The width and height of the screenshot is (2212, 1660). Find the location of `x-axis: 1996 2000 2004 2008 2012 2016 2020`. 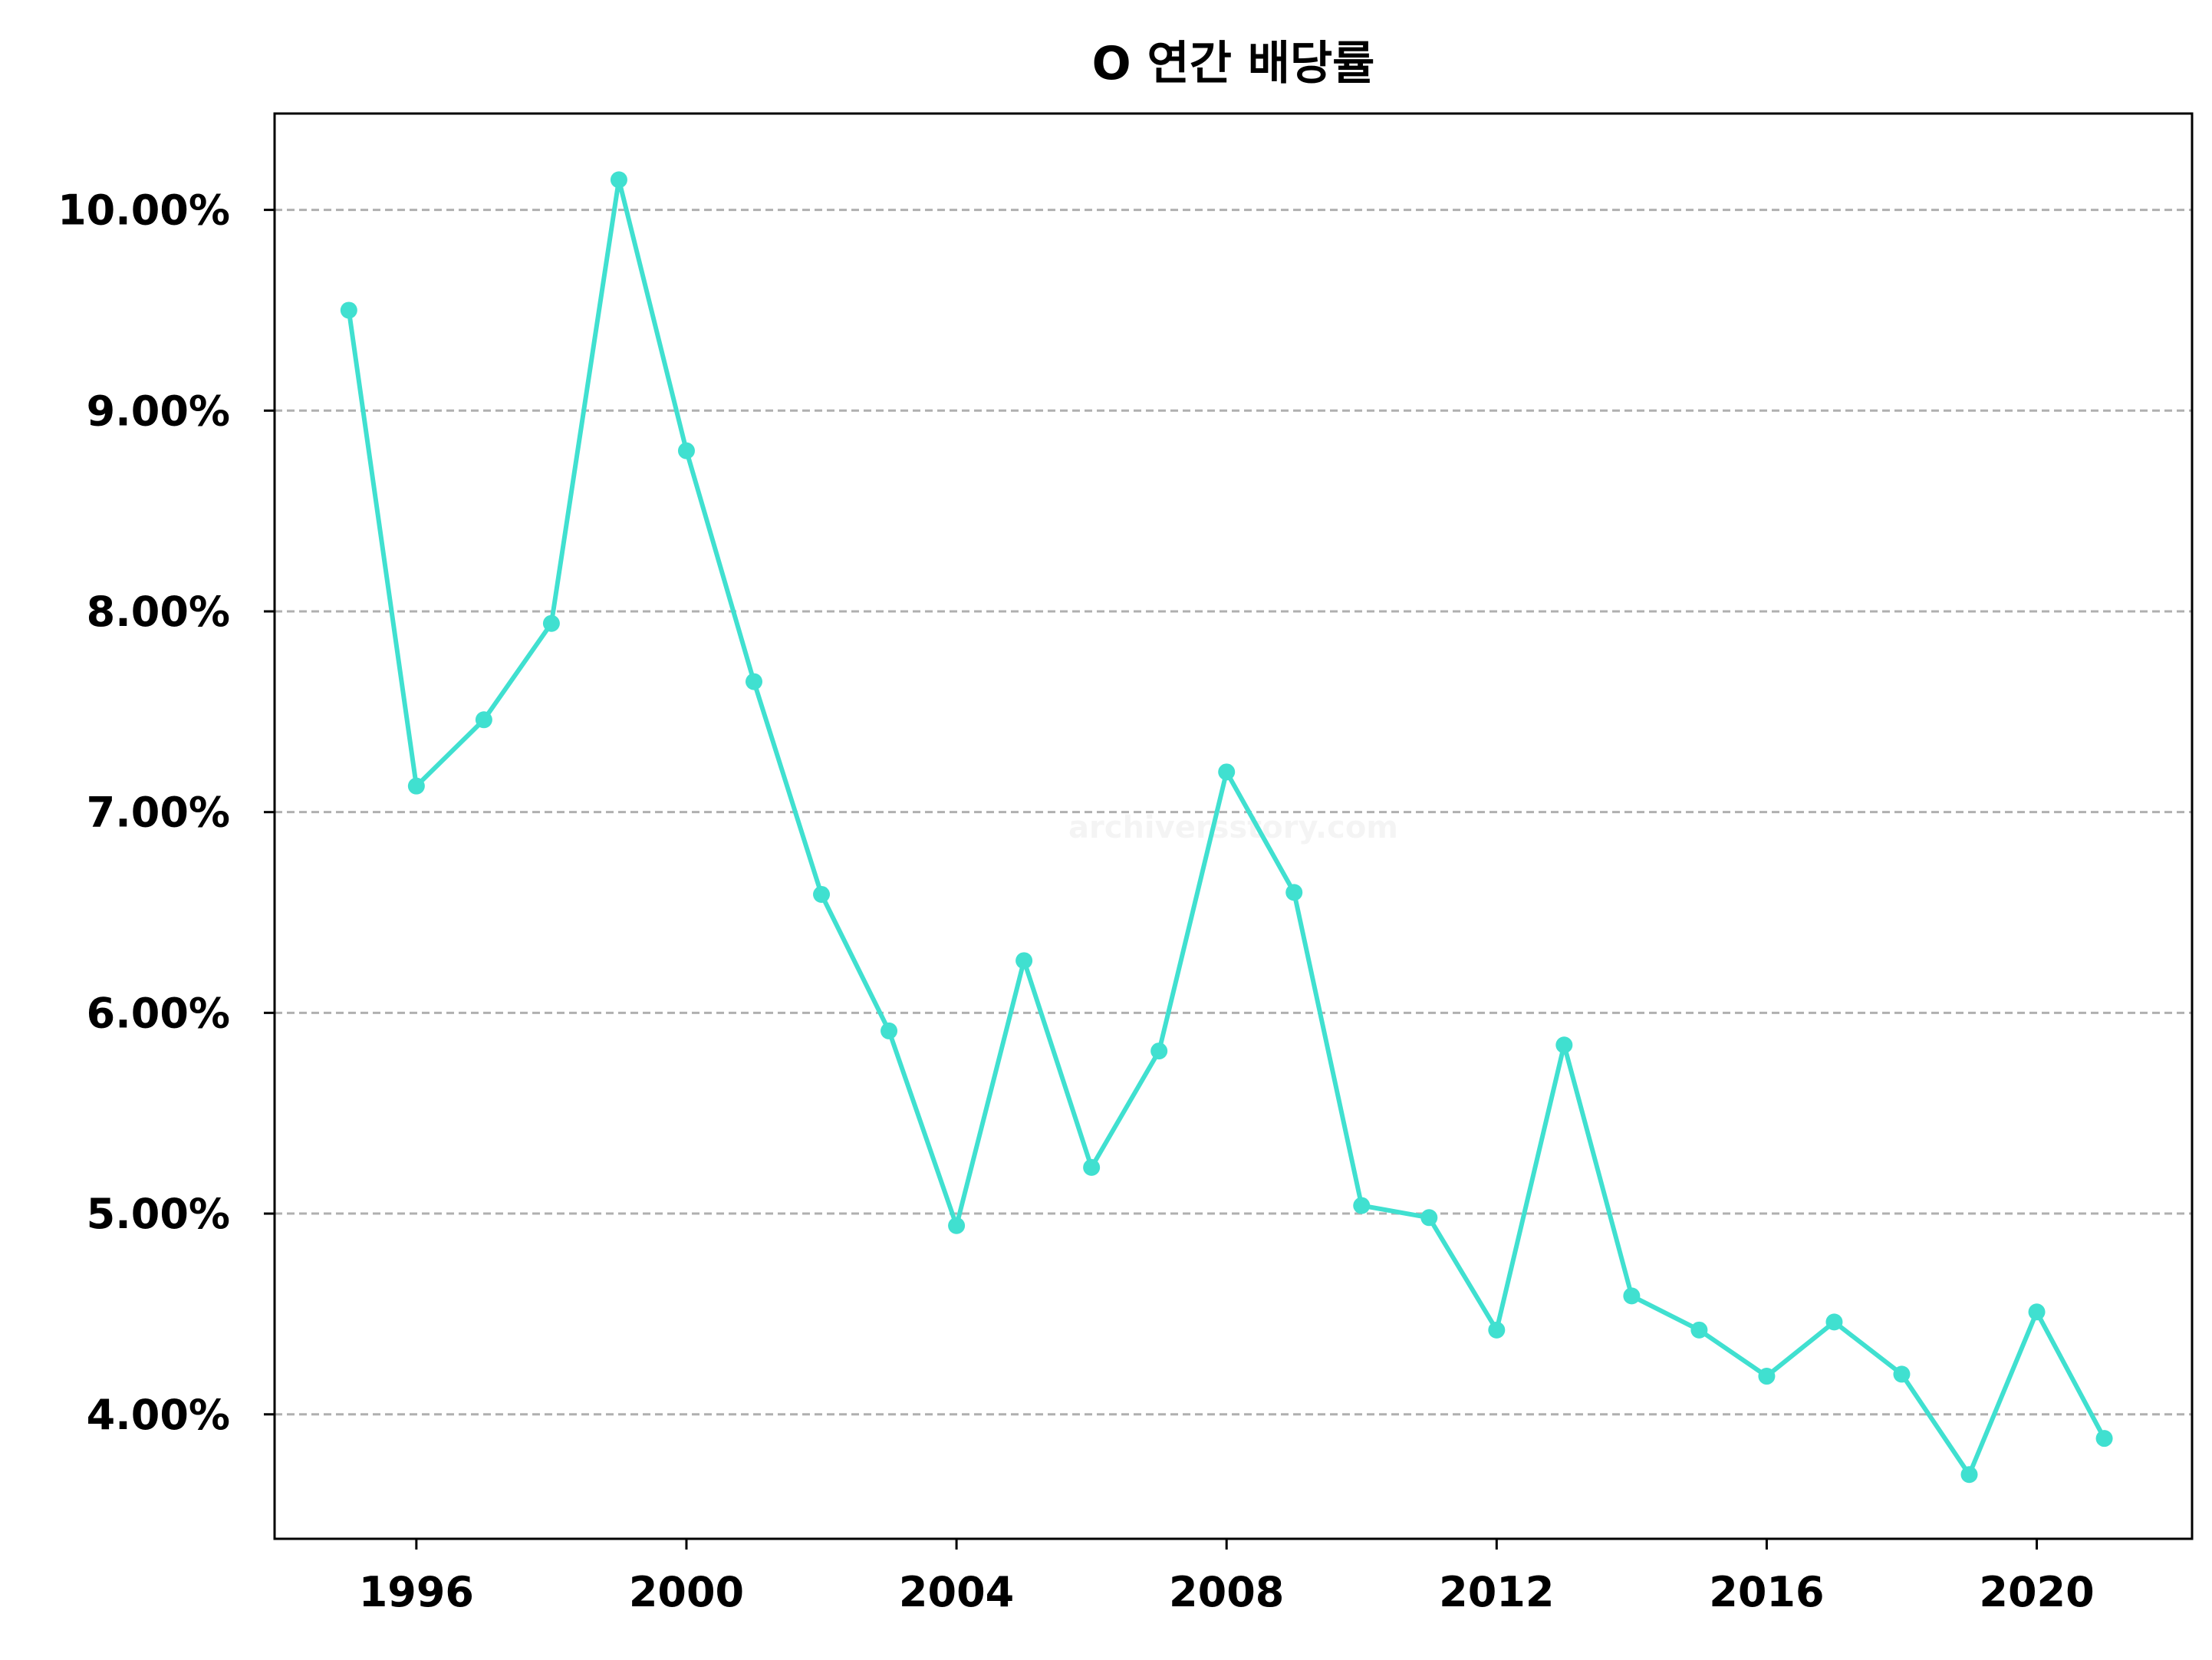

x-axis: 1996 2000 2004 2008 2012 2016 2020 is located at coordinates (1227, 1577).